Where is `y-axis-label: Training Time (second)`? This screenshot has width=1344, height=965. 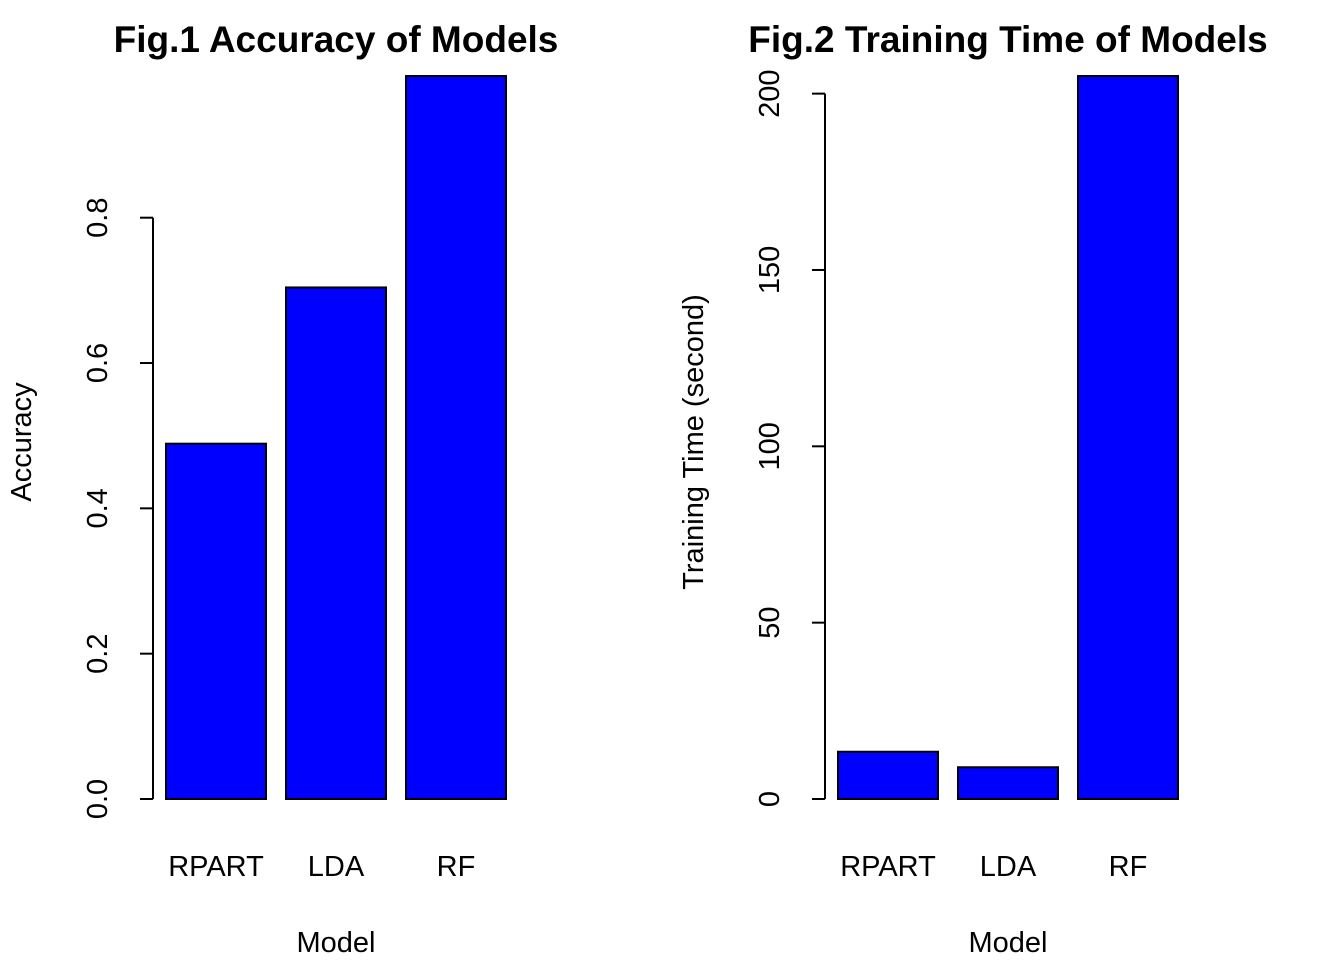 y-axis-label: Training Time (second) is located at coordinates (694, 441).